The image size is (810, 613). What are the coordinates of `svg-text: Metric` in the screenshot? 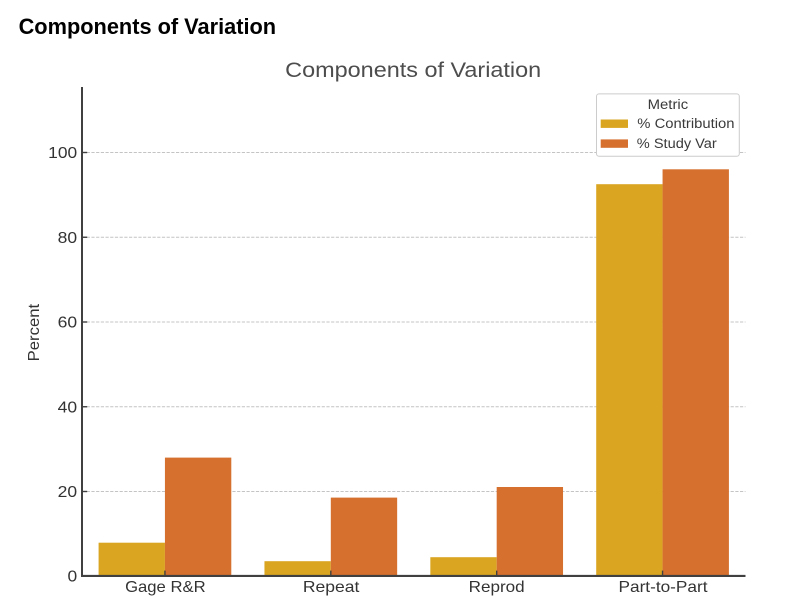 It's located at (668, 104).